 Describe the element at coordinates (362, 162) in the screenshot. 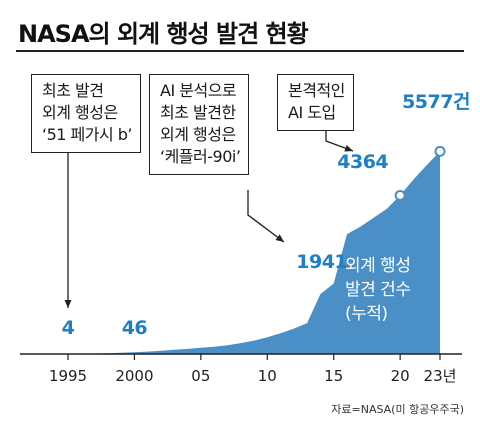

I see `data-label: 4364` at that location.